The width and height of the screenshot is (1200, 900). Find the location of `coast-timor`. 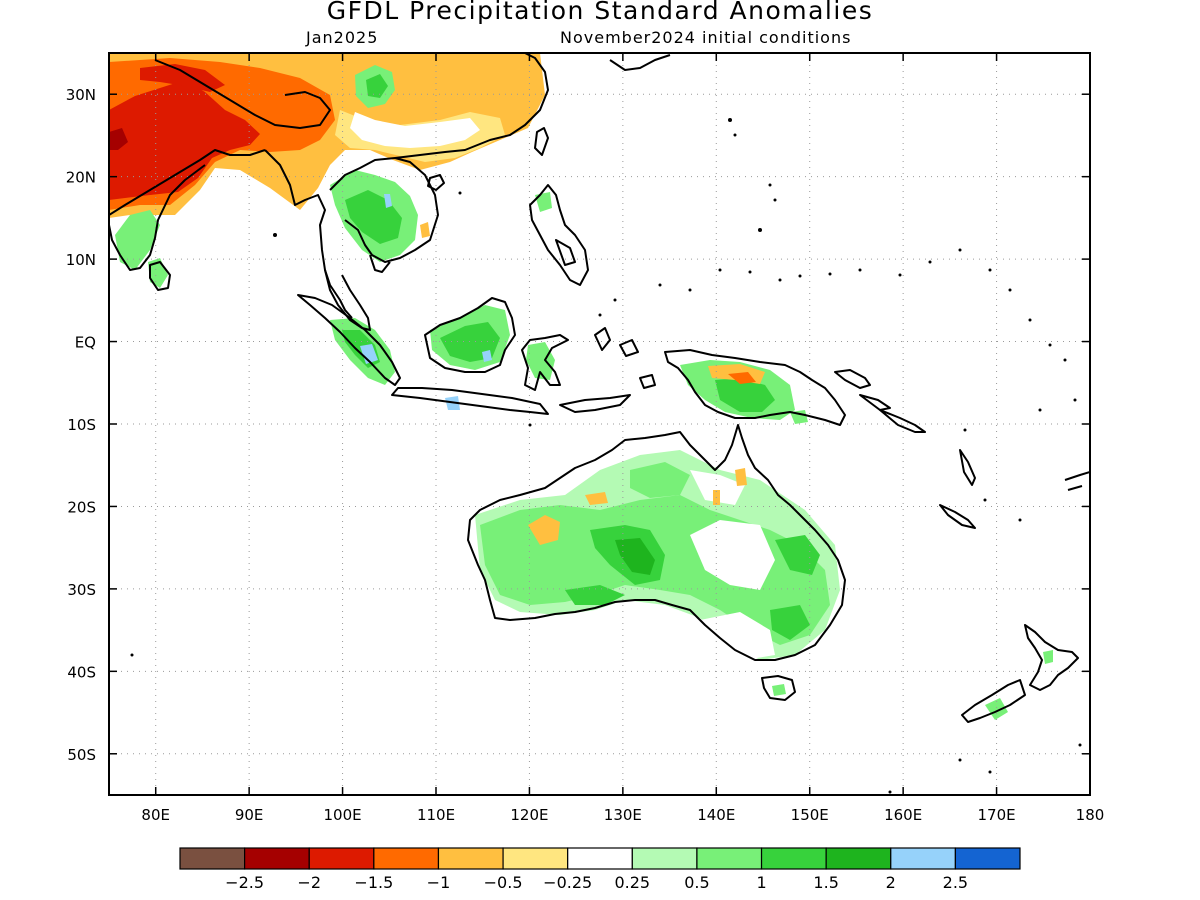

coast-timor is located at coordinates (595, 403).